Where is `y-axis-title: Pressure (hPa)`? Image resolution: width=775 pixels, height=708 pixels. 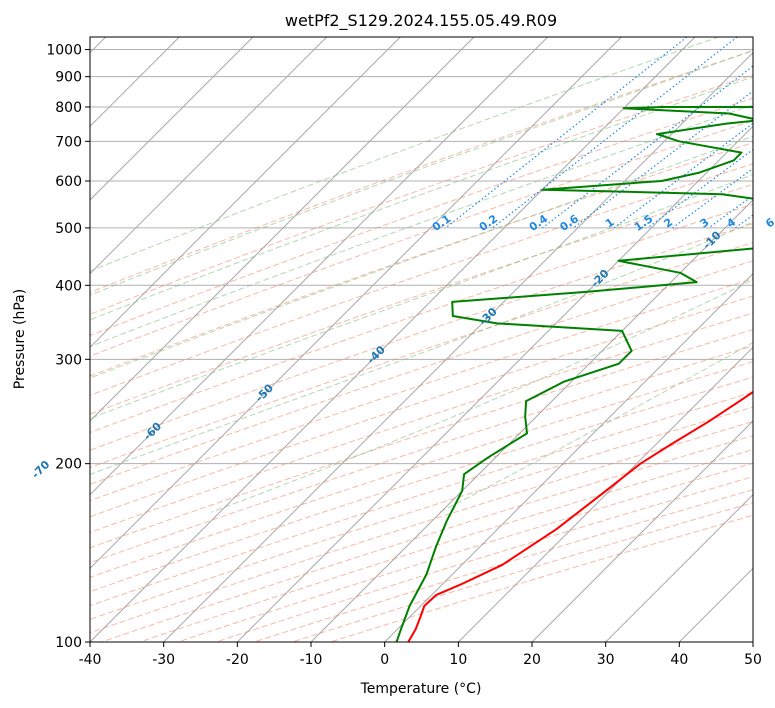
y-axis-title: Pressure (hPa) is located at coordinates (20, 339).